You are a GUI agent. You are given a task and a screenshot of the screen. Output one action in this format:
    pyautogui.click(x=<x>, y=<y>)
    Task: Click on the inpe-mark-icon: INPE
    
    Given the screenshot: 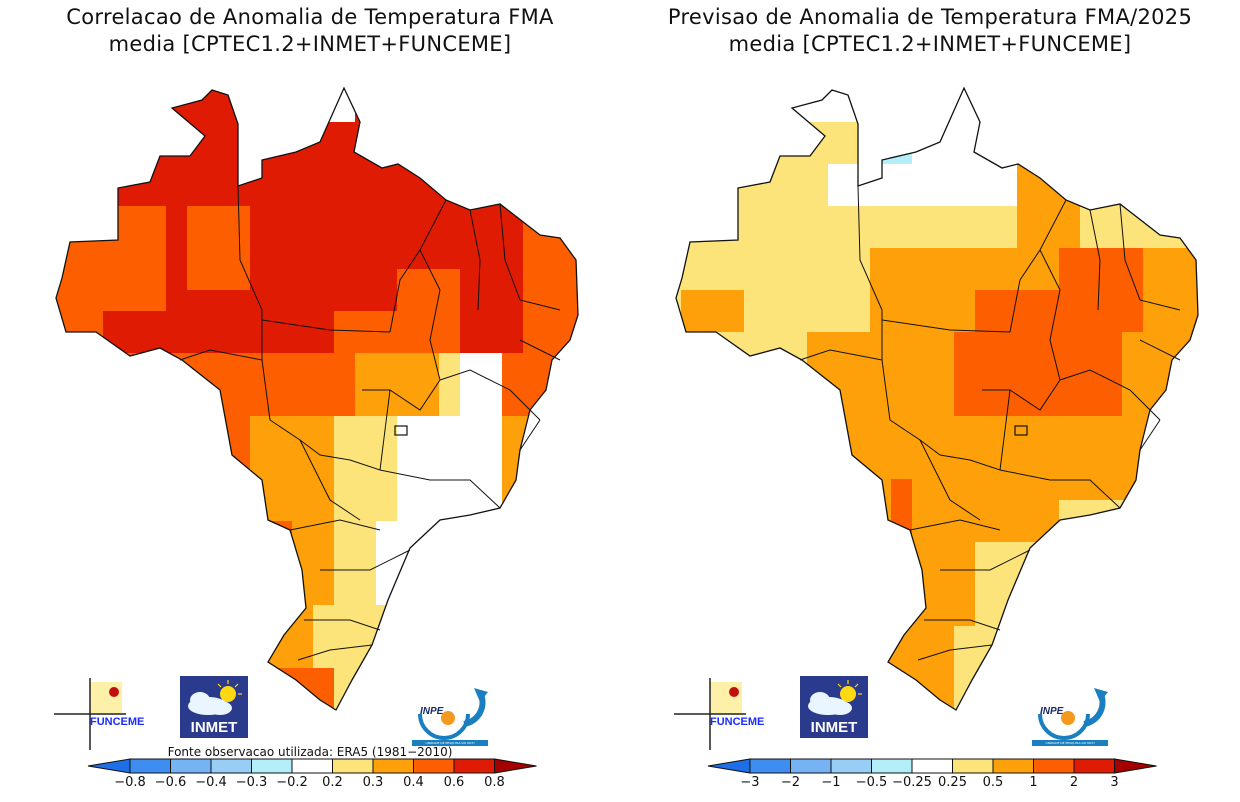 What is the action you would take?
    pyautogui.click(x=453, y=714)
    